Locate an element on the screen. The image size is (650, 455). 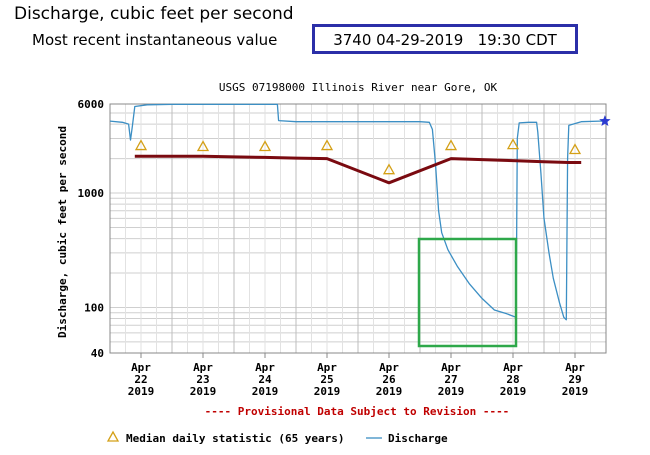
y-tick-label: 100 is located at coordinates (94, 307).